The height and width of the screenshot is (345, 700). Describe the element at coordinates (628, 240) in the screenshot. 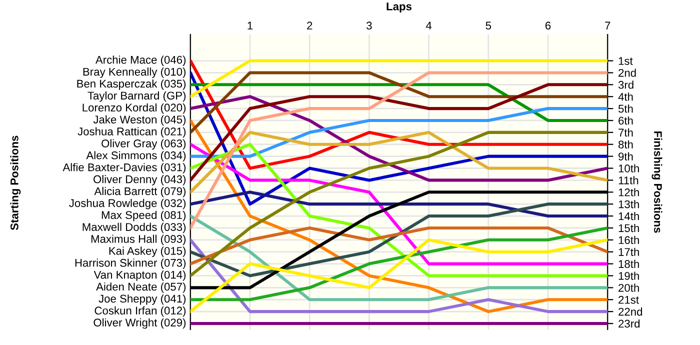

I see `y-tick-label: 16th` at that location.